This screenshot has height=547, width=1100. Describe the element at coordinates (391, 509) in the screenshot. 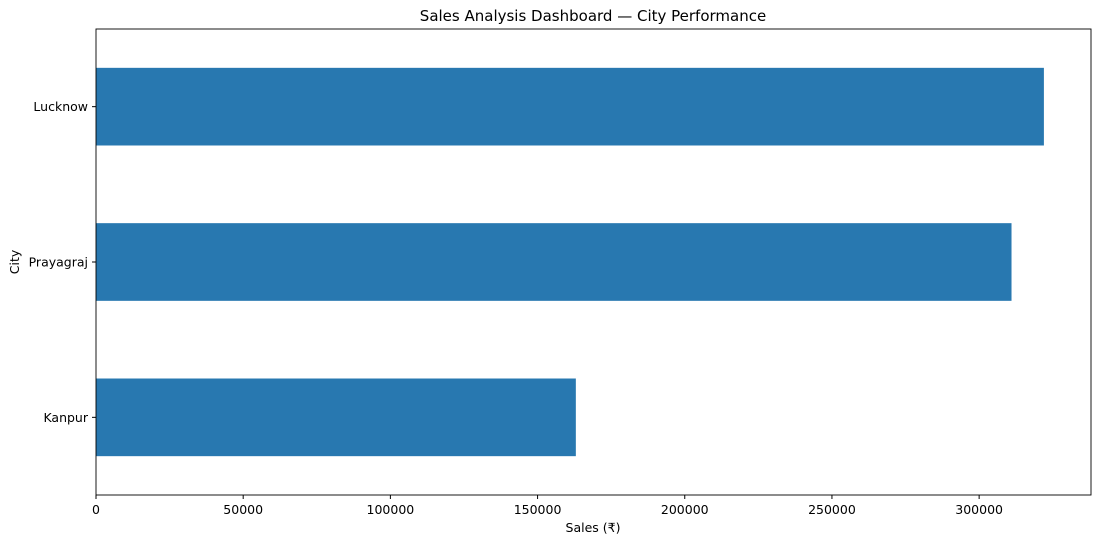

I see `x-tick-label: 100000` at that location.